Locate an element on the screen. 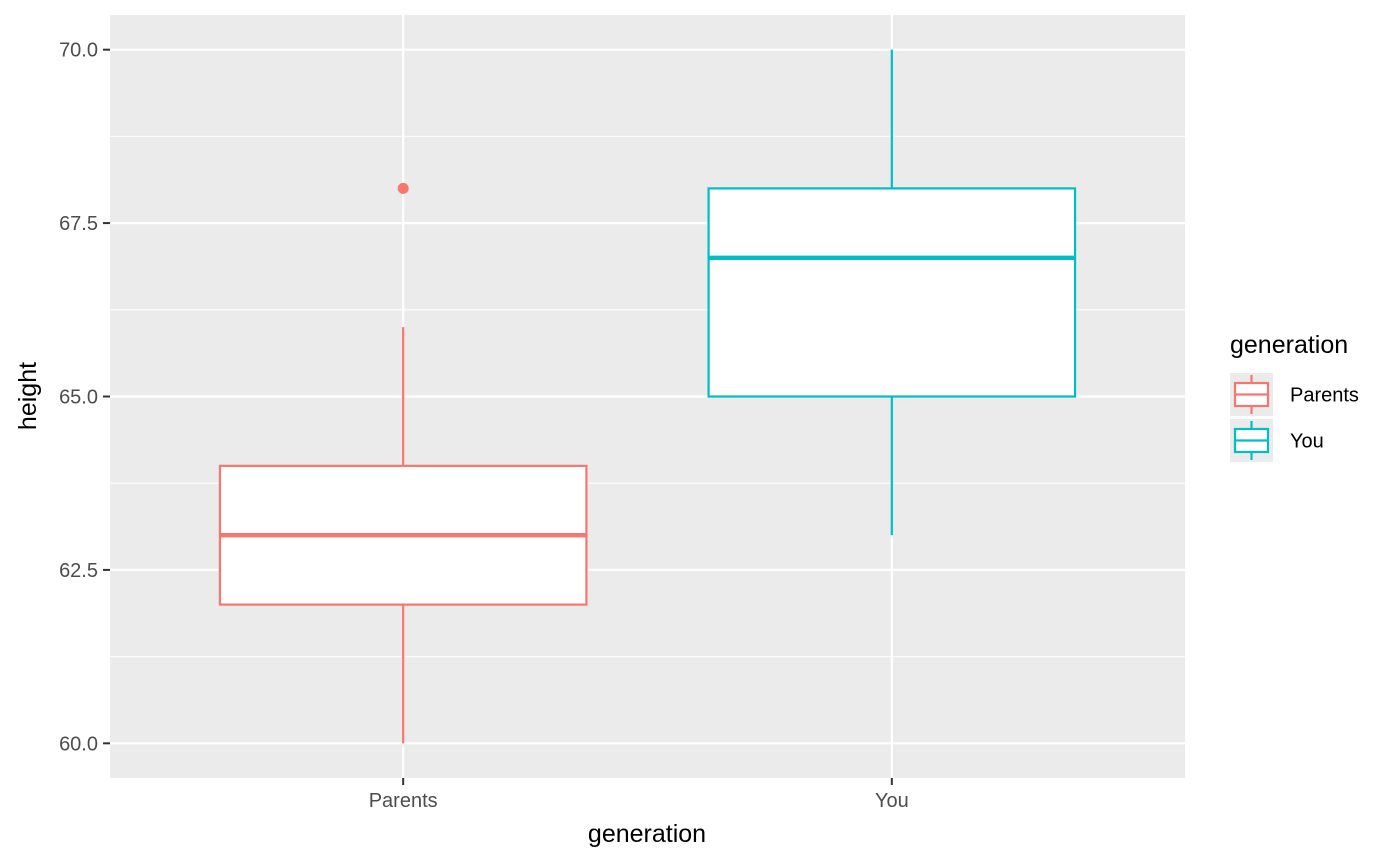  x-tick-label: Parents is located at coordinates (403, 801).